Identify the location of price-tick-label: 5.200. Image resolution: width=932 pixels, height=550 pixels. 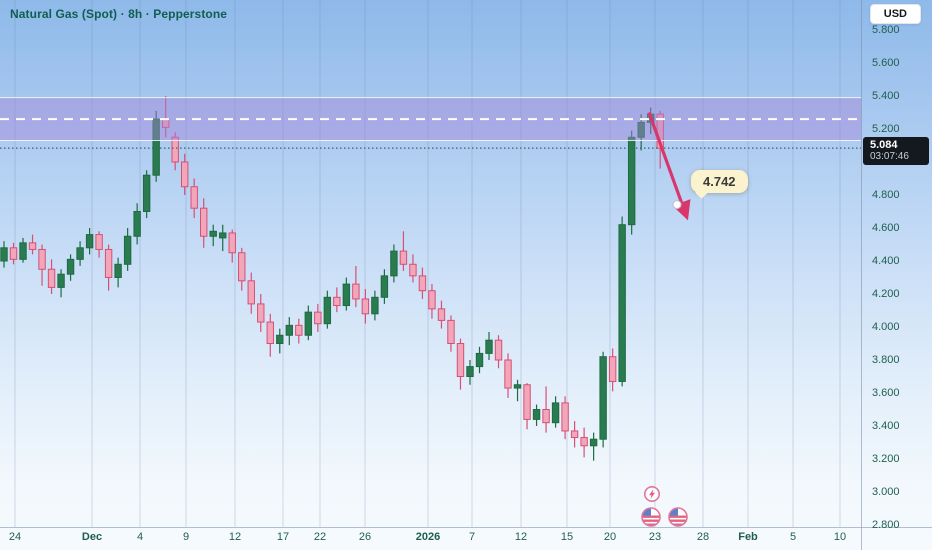
(886, 129).